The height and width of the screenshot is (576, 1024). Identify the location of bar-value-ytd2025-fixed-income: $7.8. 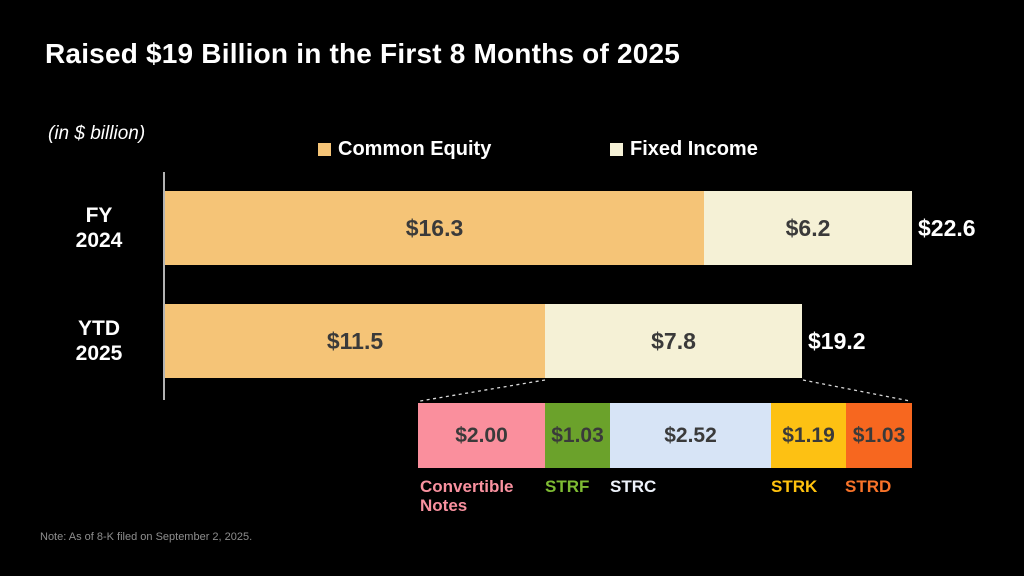
(673, 340).